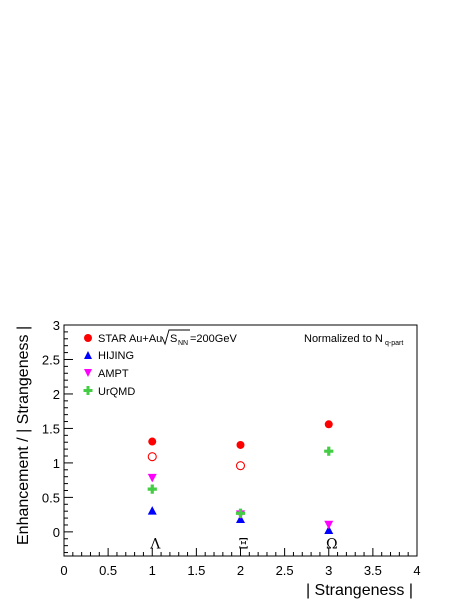 The image size is (469, 607). I want to click on y-tick-label: 1, so click(56, 463).